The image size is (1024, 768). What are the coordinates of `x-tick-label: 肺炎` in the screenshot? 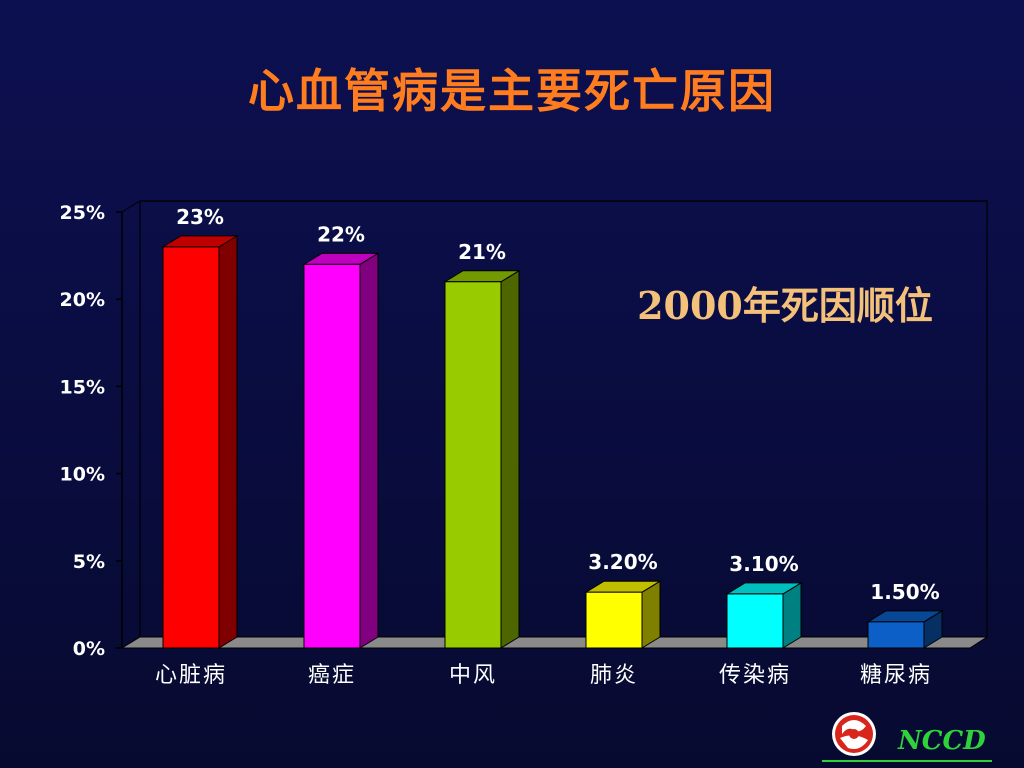 It's located at (614, 675).